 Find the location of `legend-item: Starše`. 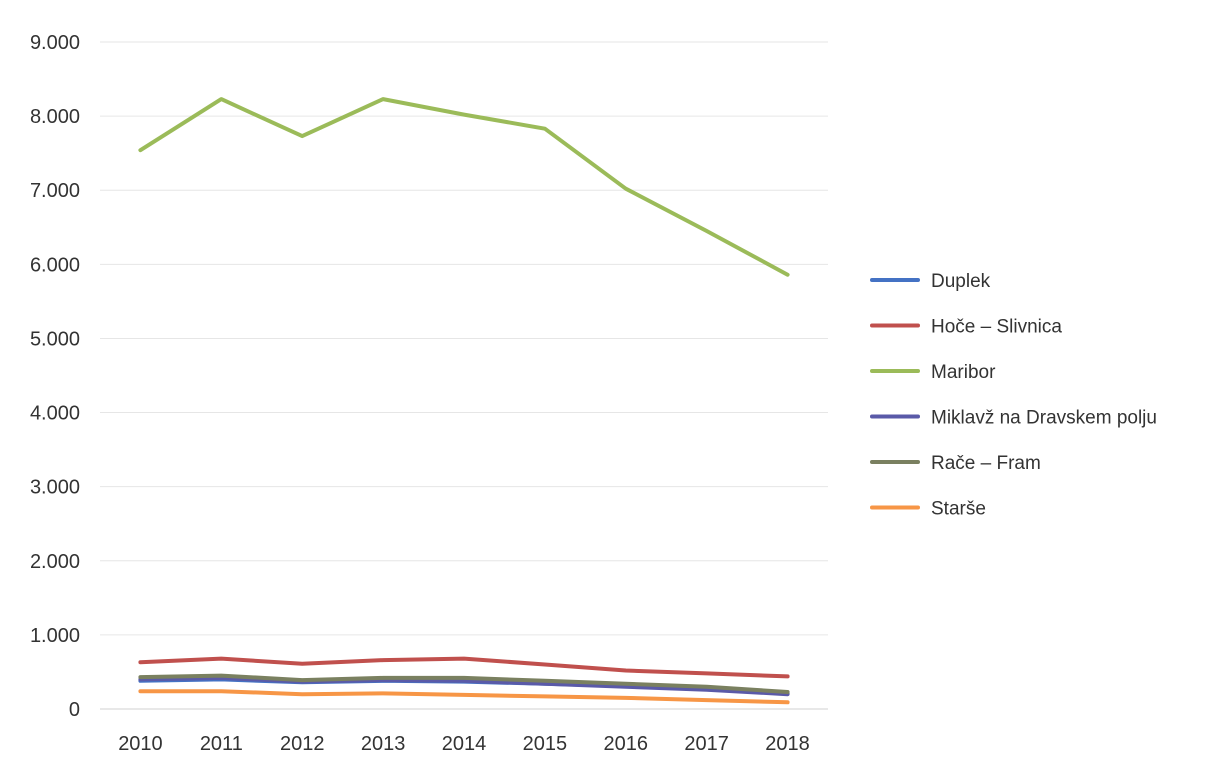

legend-item: Starše is located at coordinates (928, 509).